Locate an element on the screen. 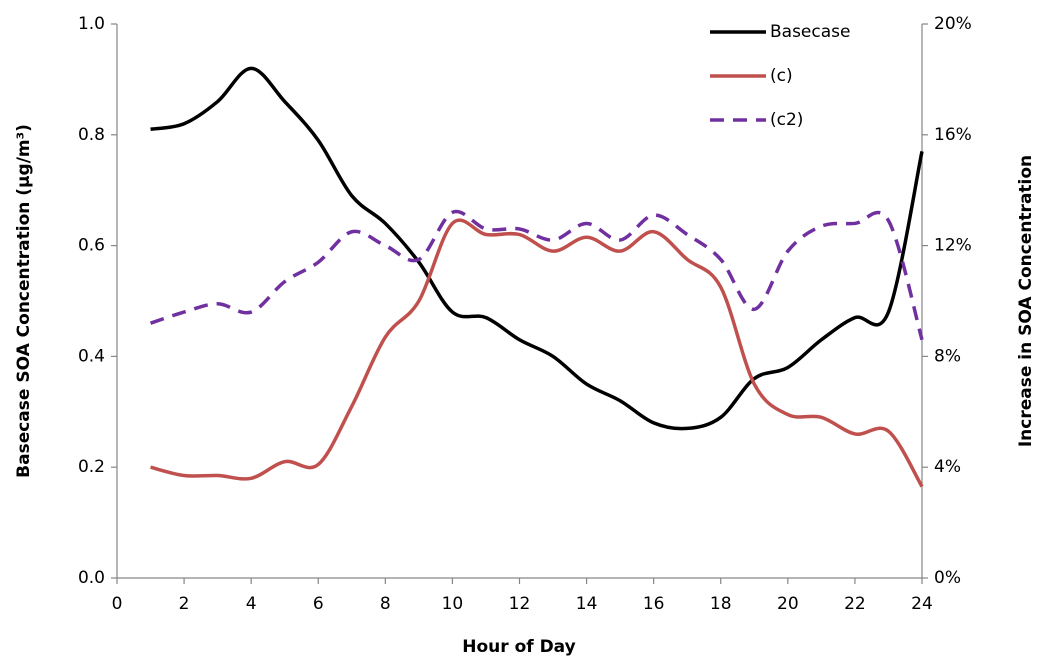 This screenshot has height=664, width=1043. y-tick-label: 0.2 is located at coordinates (91, 467).